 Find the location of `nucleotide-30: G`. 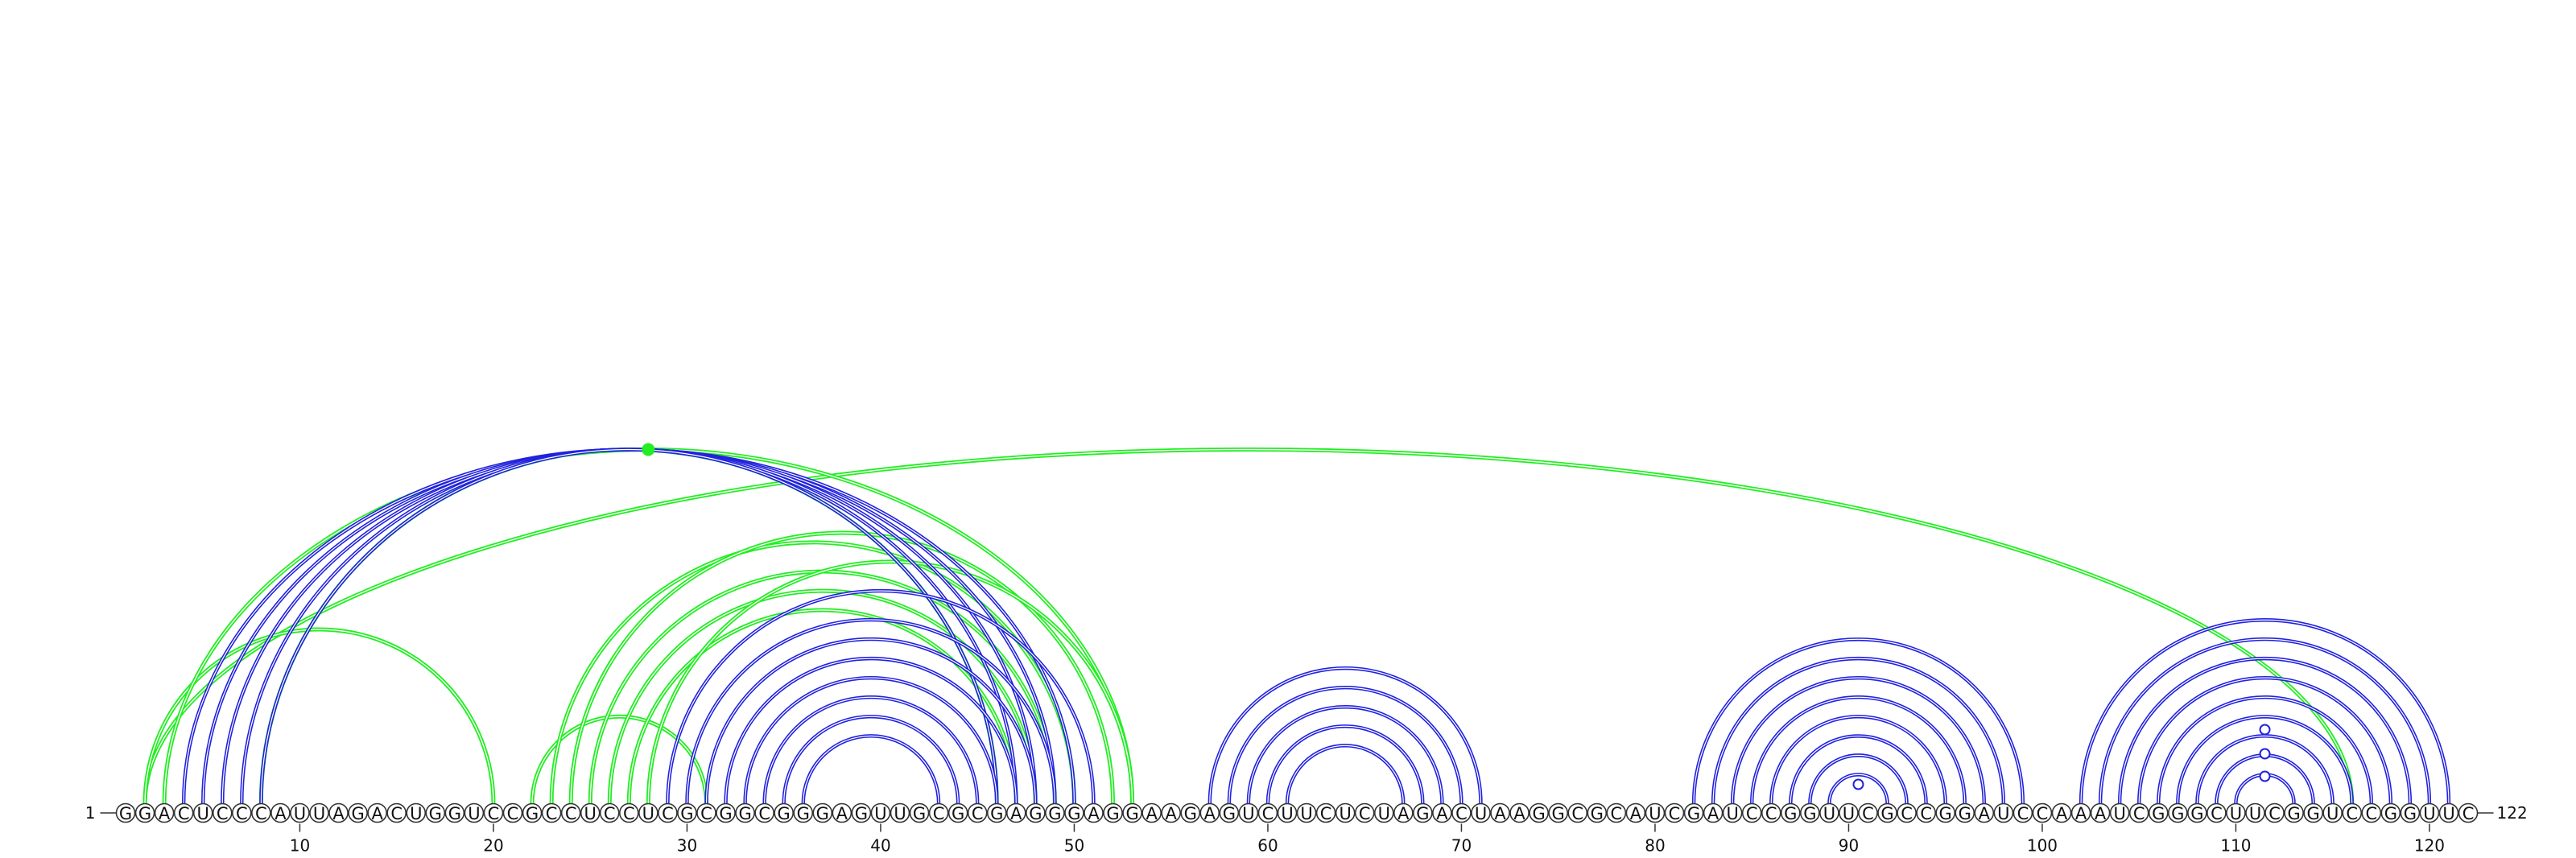

nucleotide-30: G is located at coordinates (687, 813).